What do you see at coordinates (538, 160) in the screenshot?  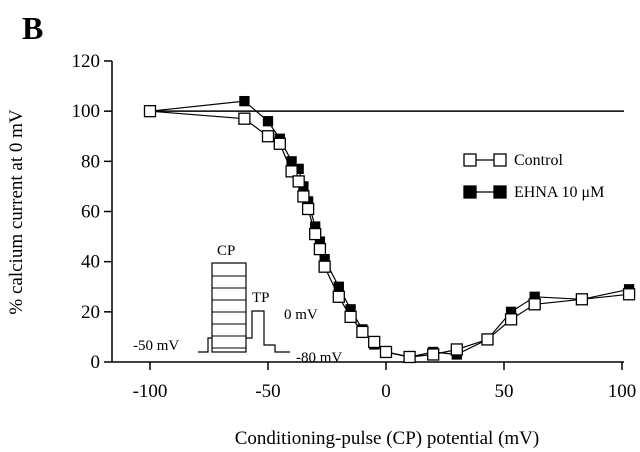 I see `legend-label: Control` at bounding box center [538, 160].